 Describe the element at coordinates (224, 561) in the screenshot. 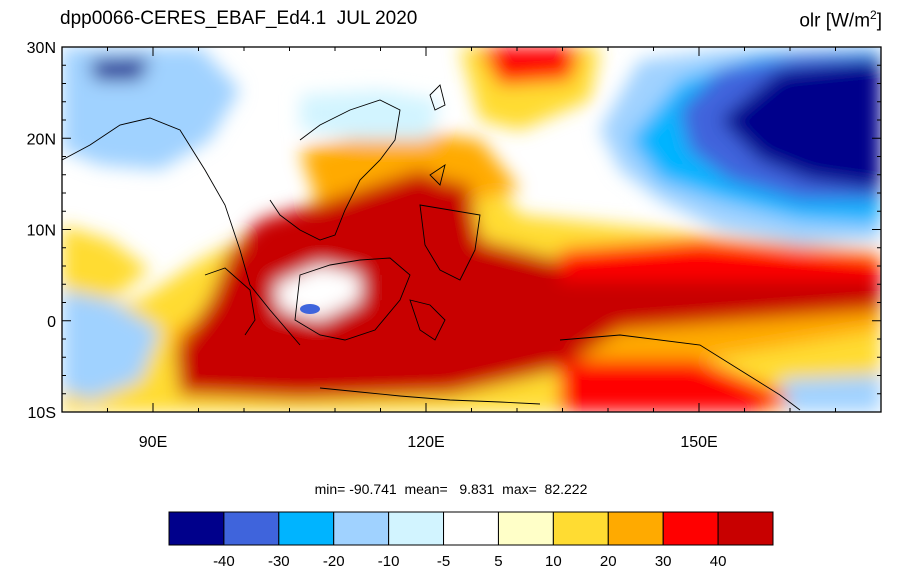

I see `colorbar-label: -40` at that location.